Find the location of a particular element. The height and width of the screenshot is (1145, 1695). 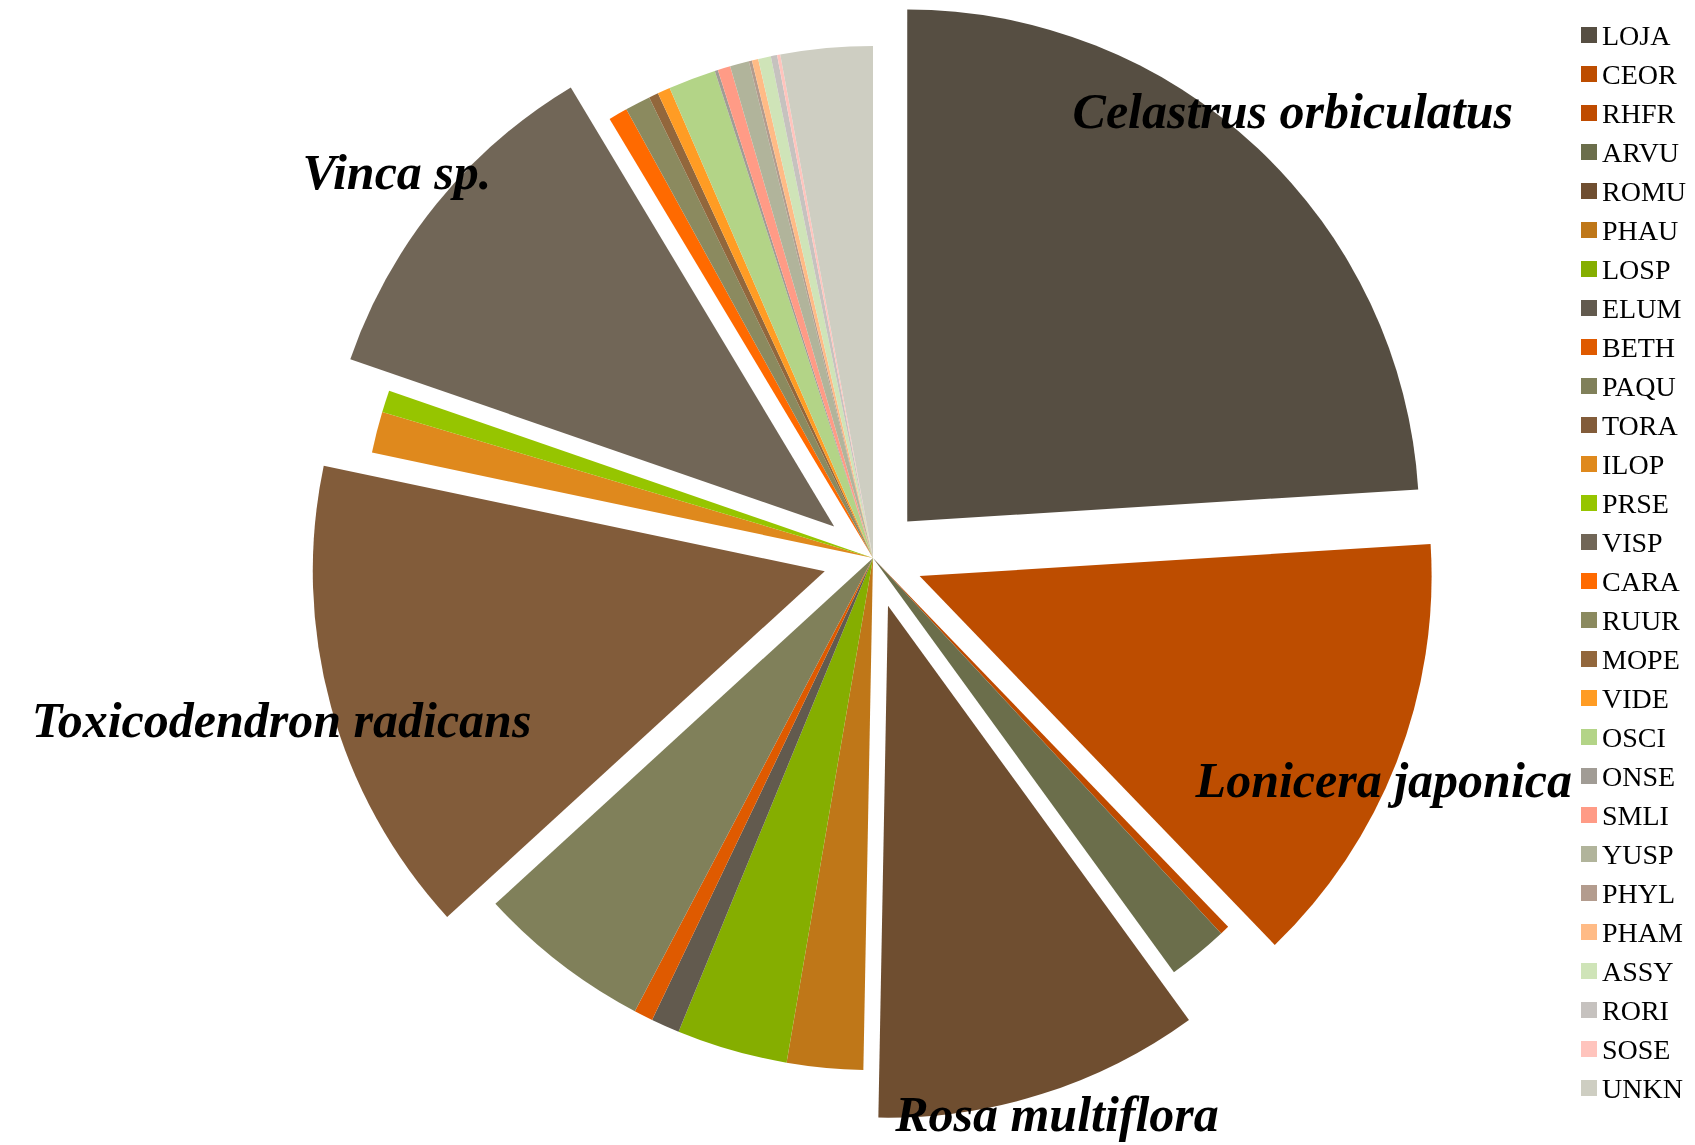

legend-label: OSCI is located at coordinates (1633, 737).